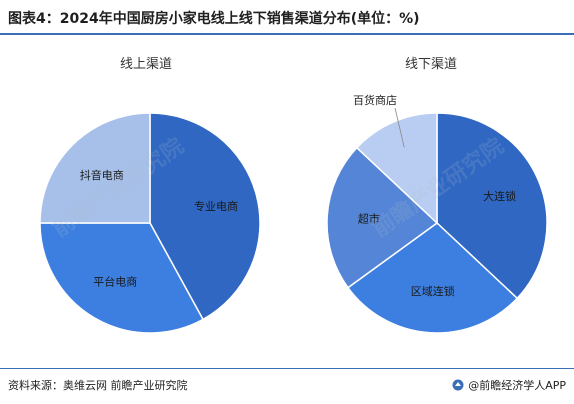  I want to click on source-note: 资料来源：奥维云网 前瞻产业研究院, so click(98, 385).